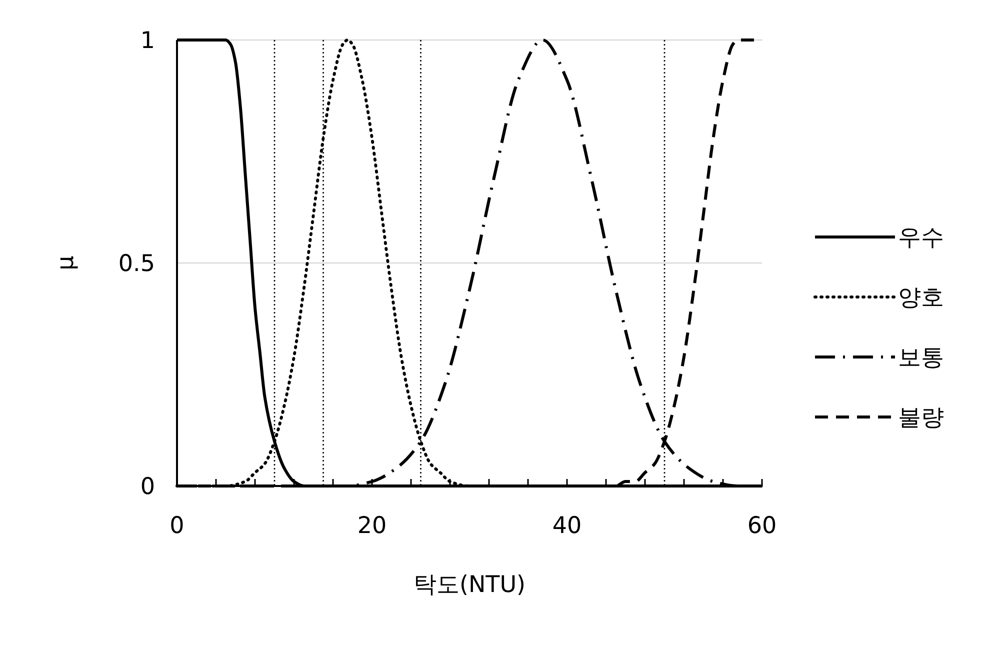 Image resolution: width=985 pixels, height=646 pixels. What do you see at coordinates (147, 41) in the screenshot?
I see `y-tick-label: 1` at bounding box center [147, 41].